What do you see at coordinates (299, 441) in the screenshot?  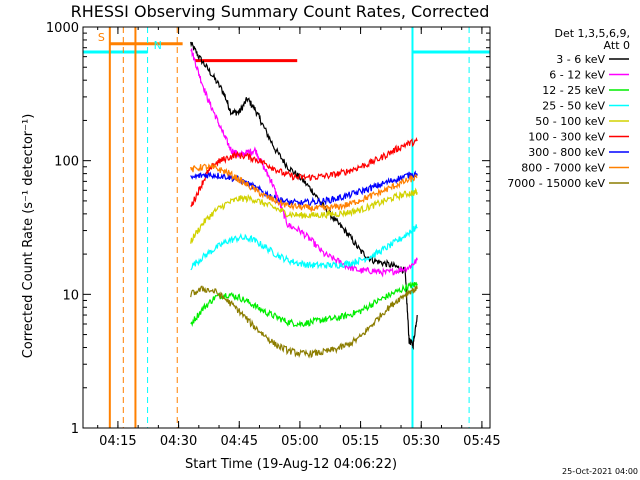 I see `x-tick-label: 05:00` at bounding box center [299, 441].